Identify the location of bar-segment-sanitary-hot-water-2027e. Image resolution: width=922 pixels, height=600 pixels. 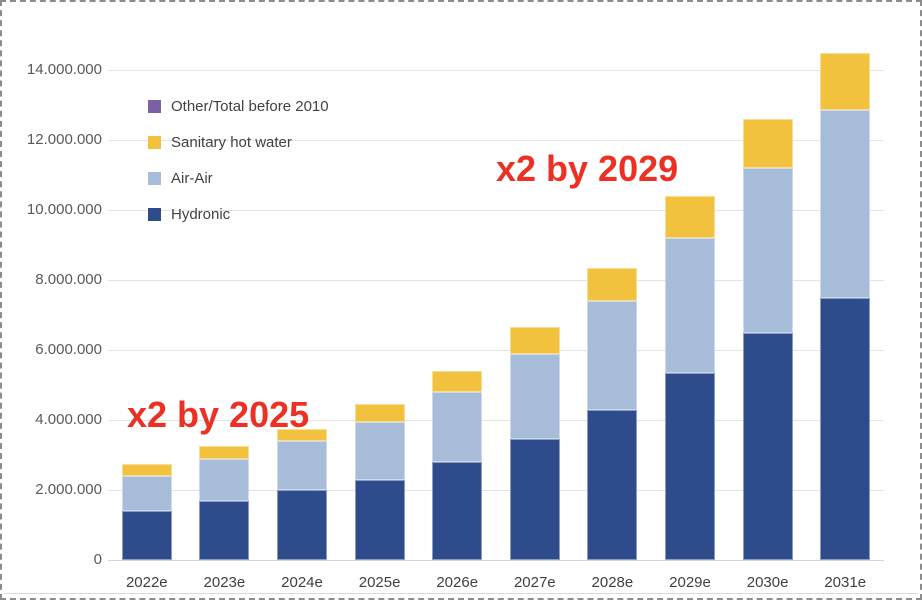
(534, 340).